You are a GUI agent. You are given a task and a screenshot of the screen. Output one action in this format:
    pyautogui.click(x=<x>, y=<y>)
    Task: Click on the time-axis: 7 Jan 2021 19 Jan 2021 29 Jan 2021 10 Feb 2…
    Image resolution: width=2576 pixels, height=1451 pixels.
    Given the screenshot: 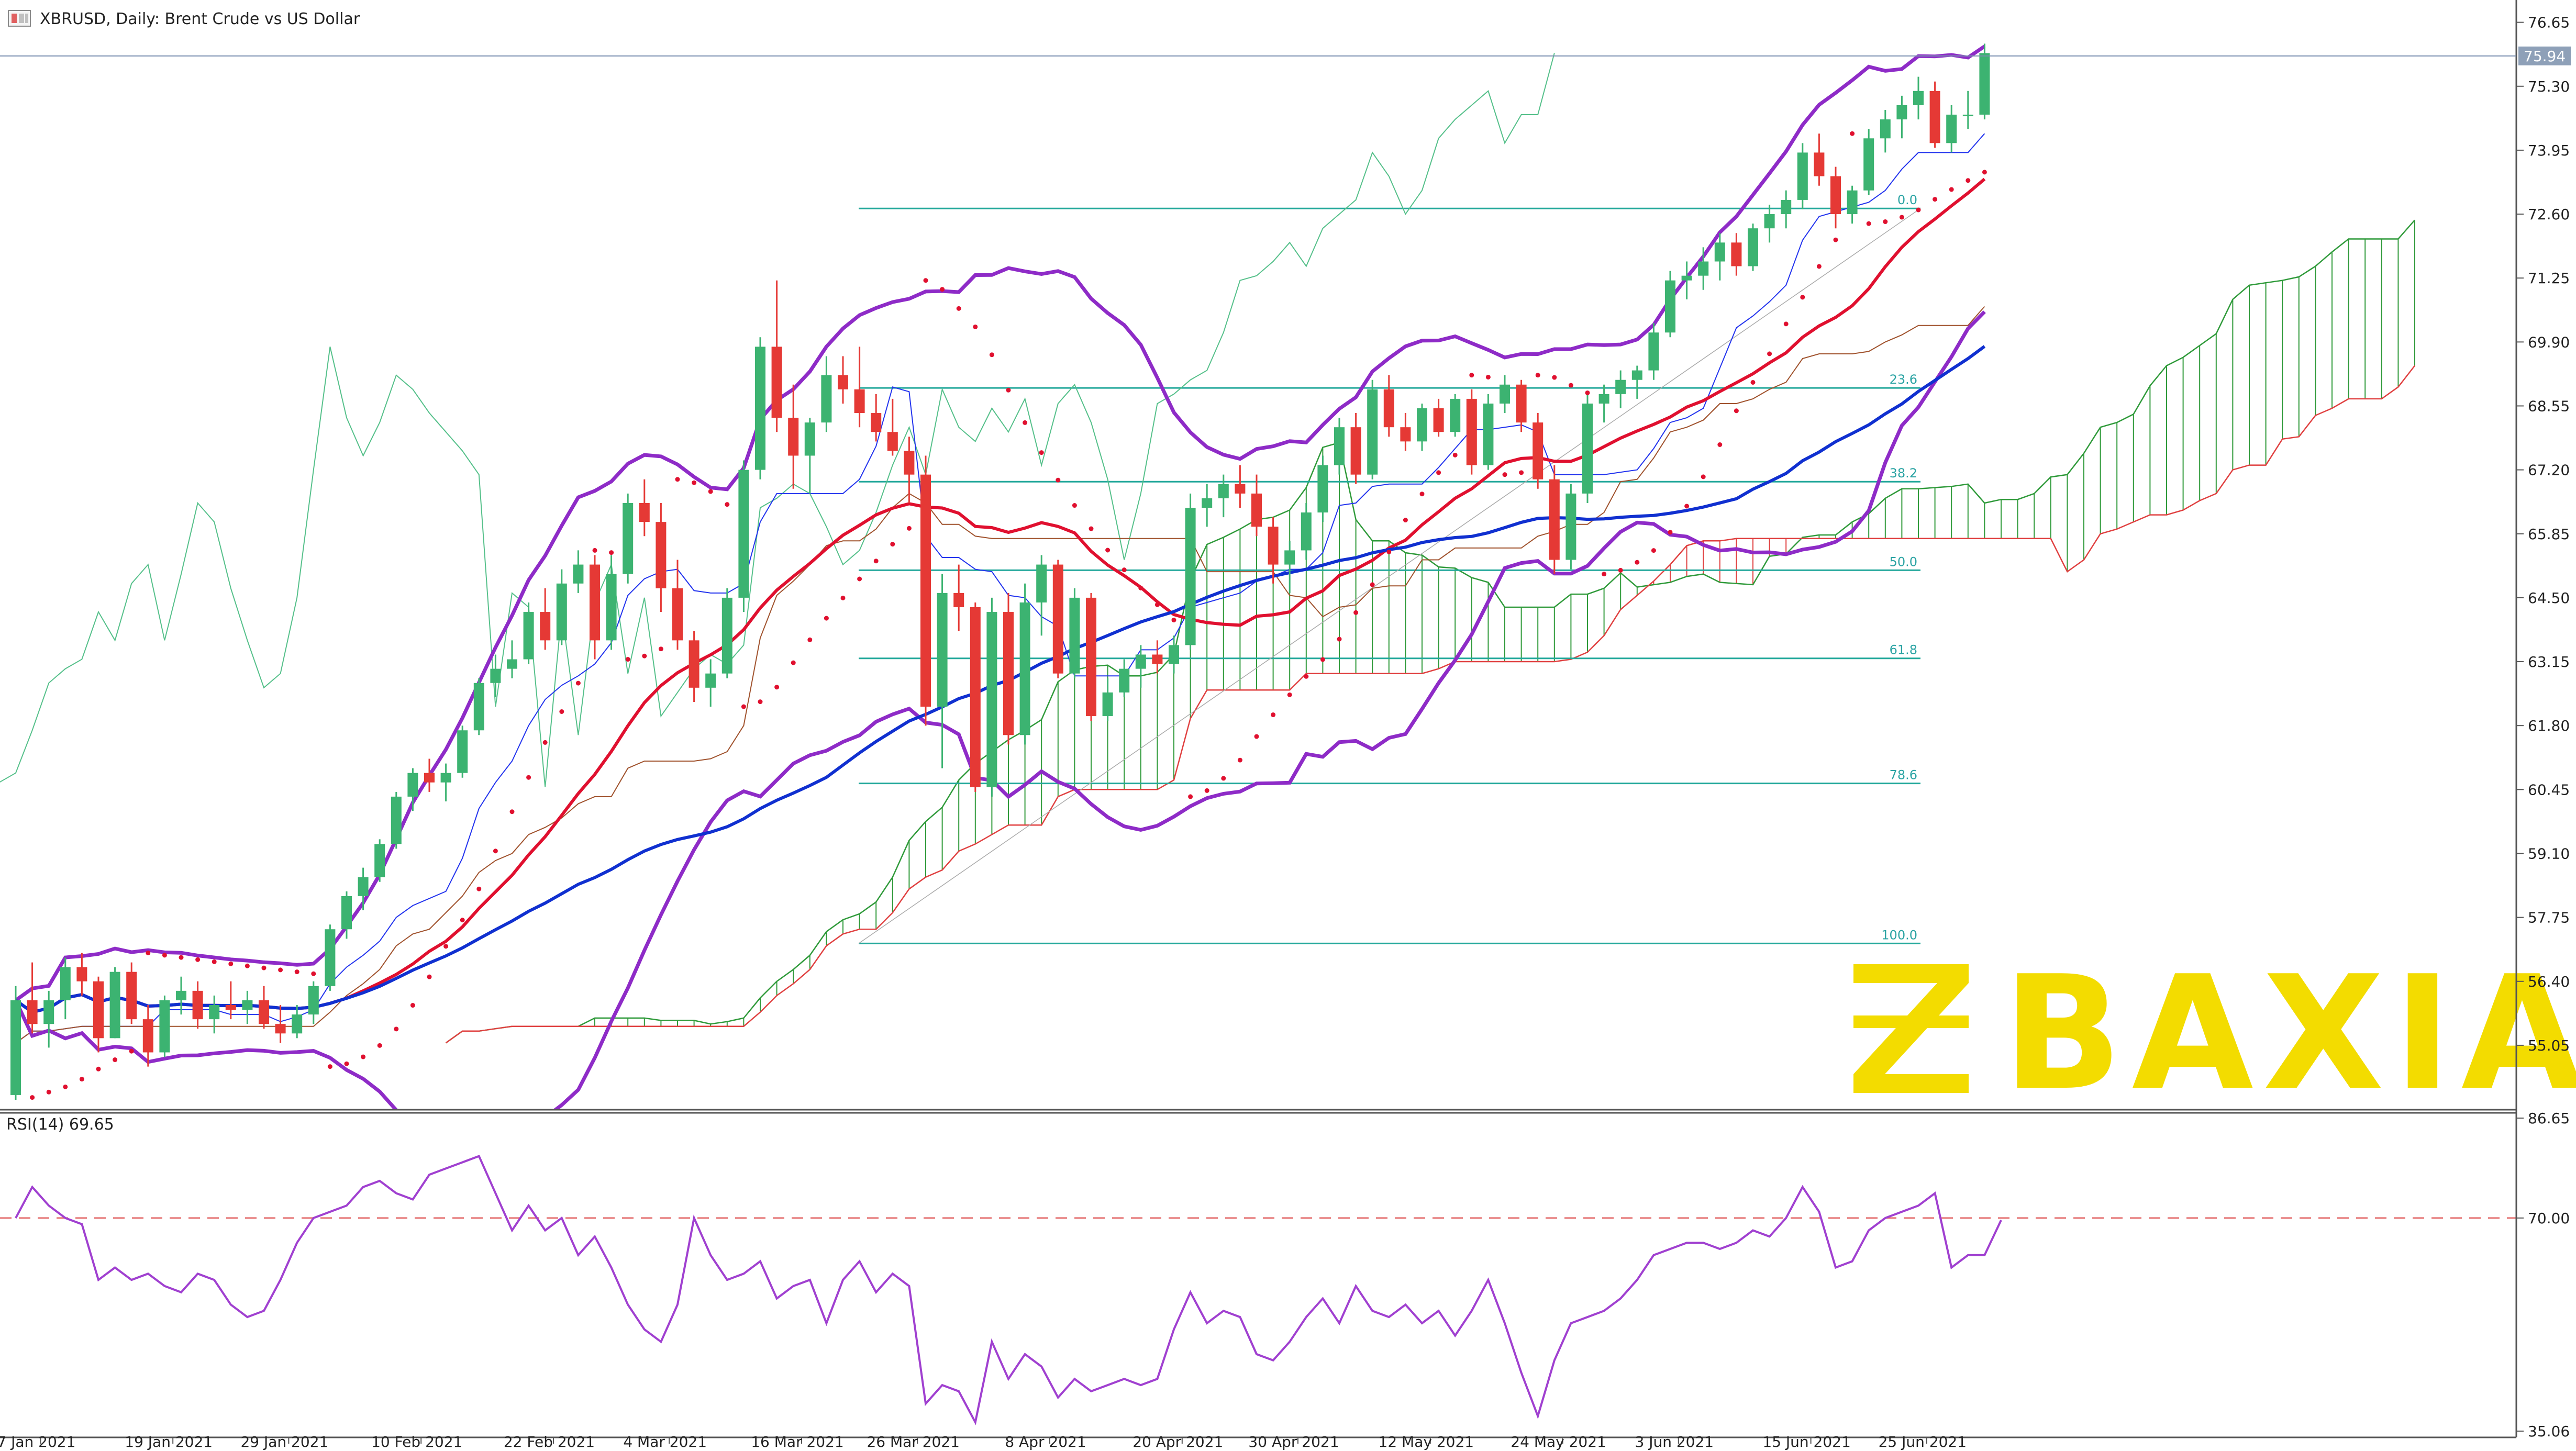 What is the action you would take?
    pyautogui.click(x=984, y=1442)
    